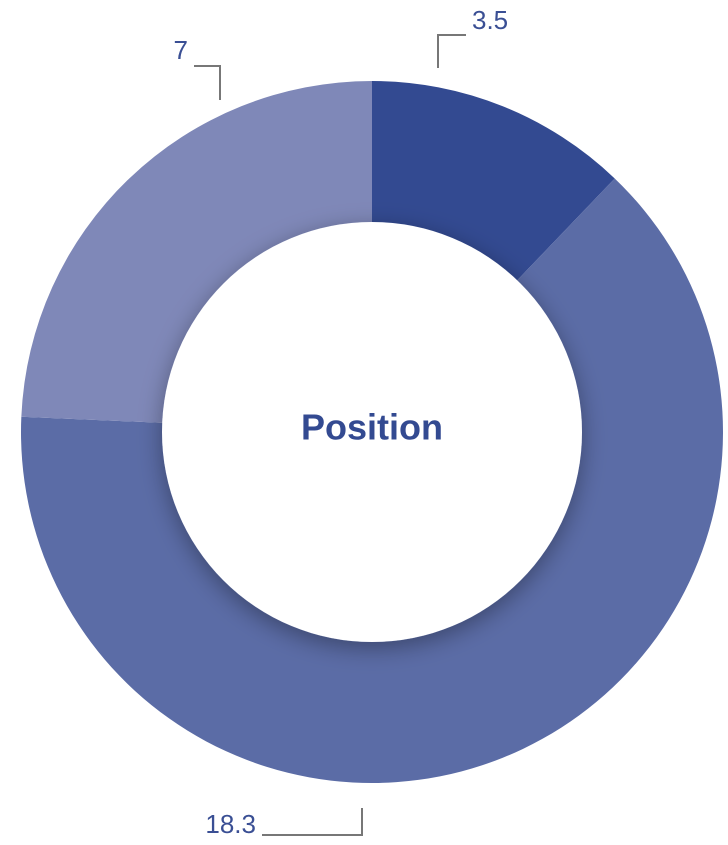 The image size is (728, 845). What do you see at coordinates (372, 427) in the screenshot?
I see `chart-title: Position` at bounding box center [372, 427].